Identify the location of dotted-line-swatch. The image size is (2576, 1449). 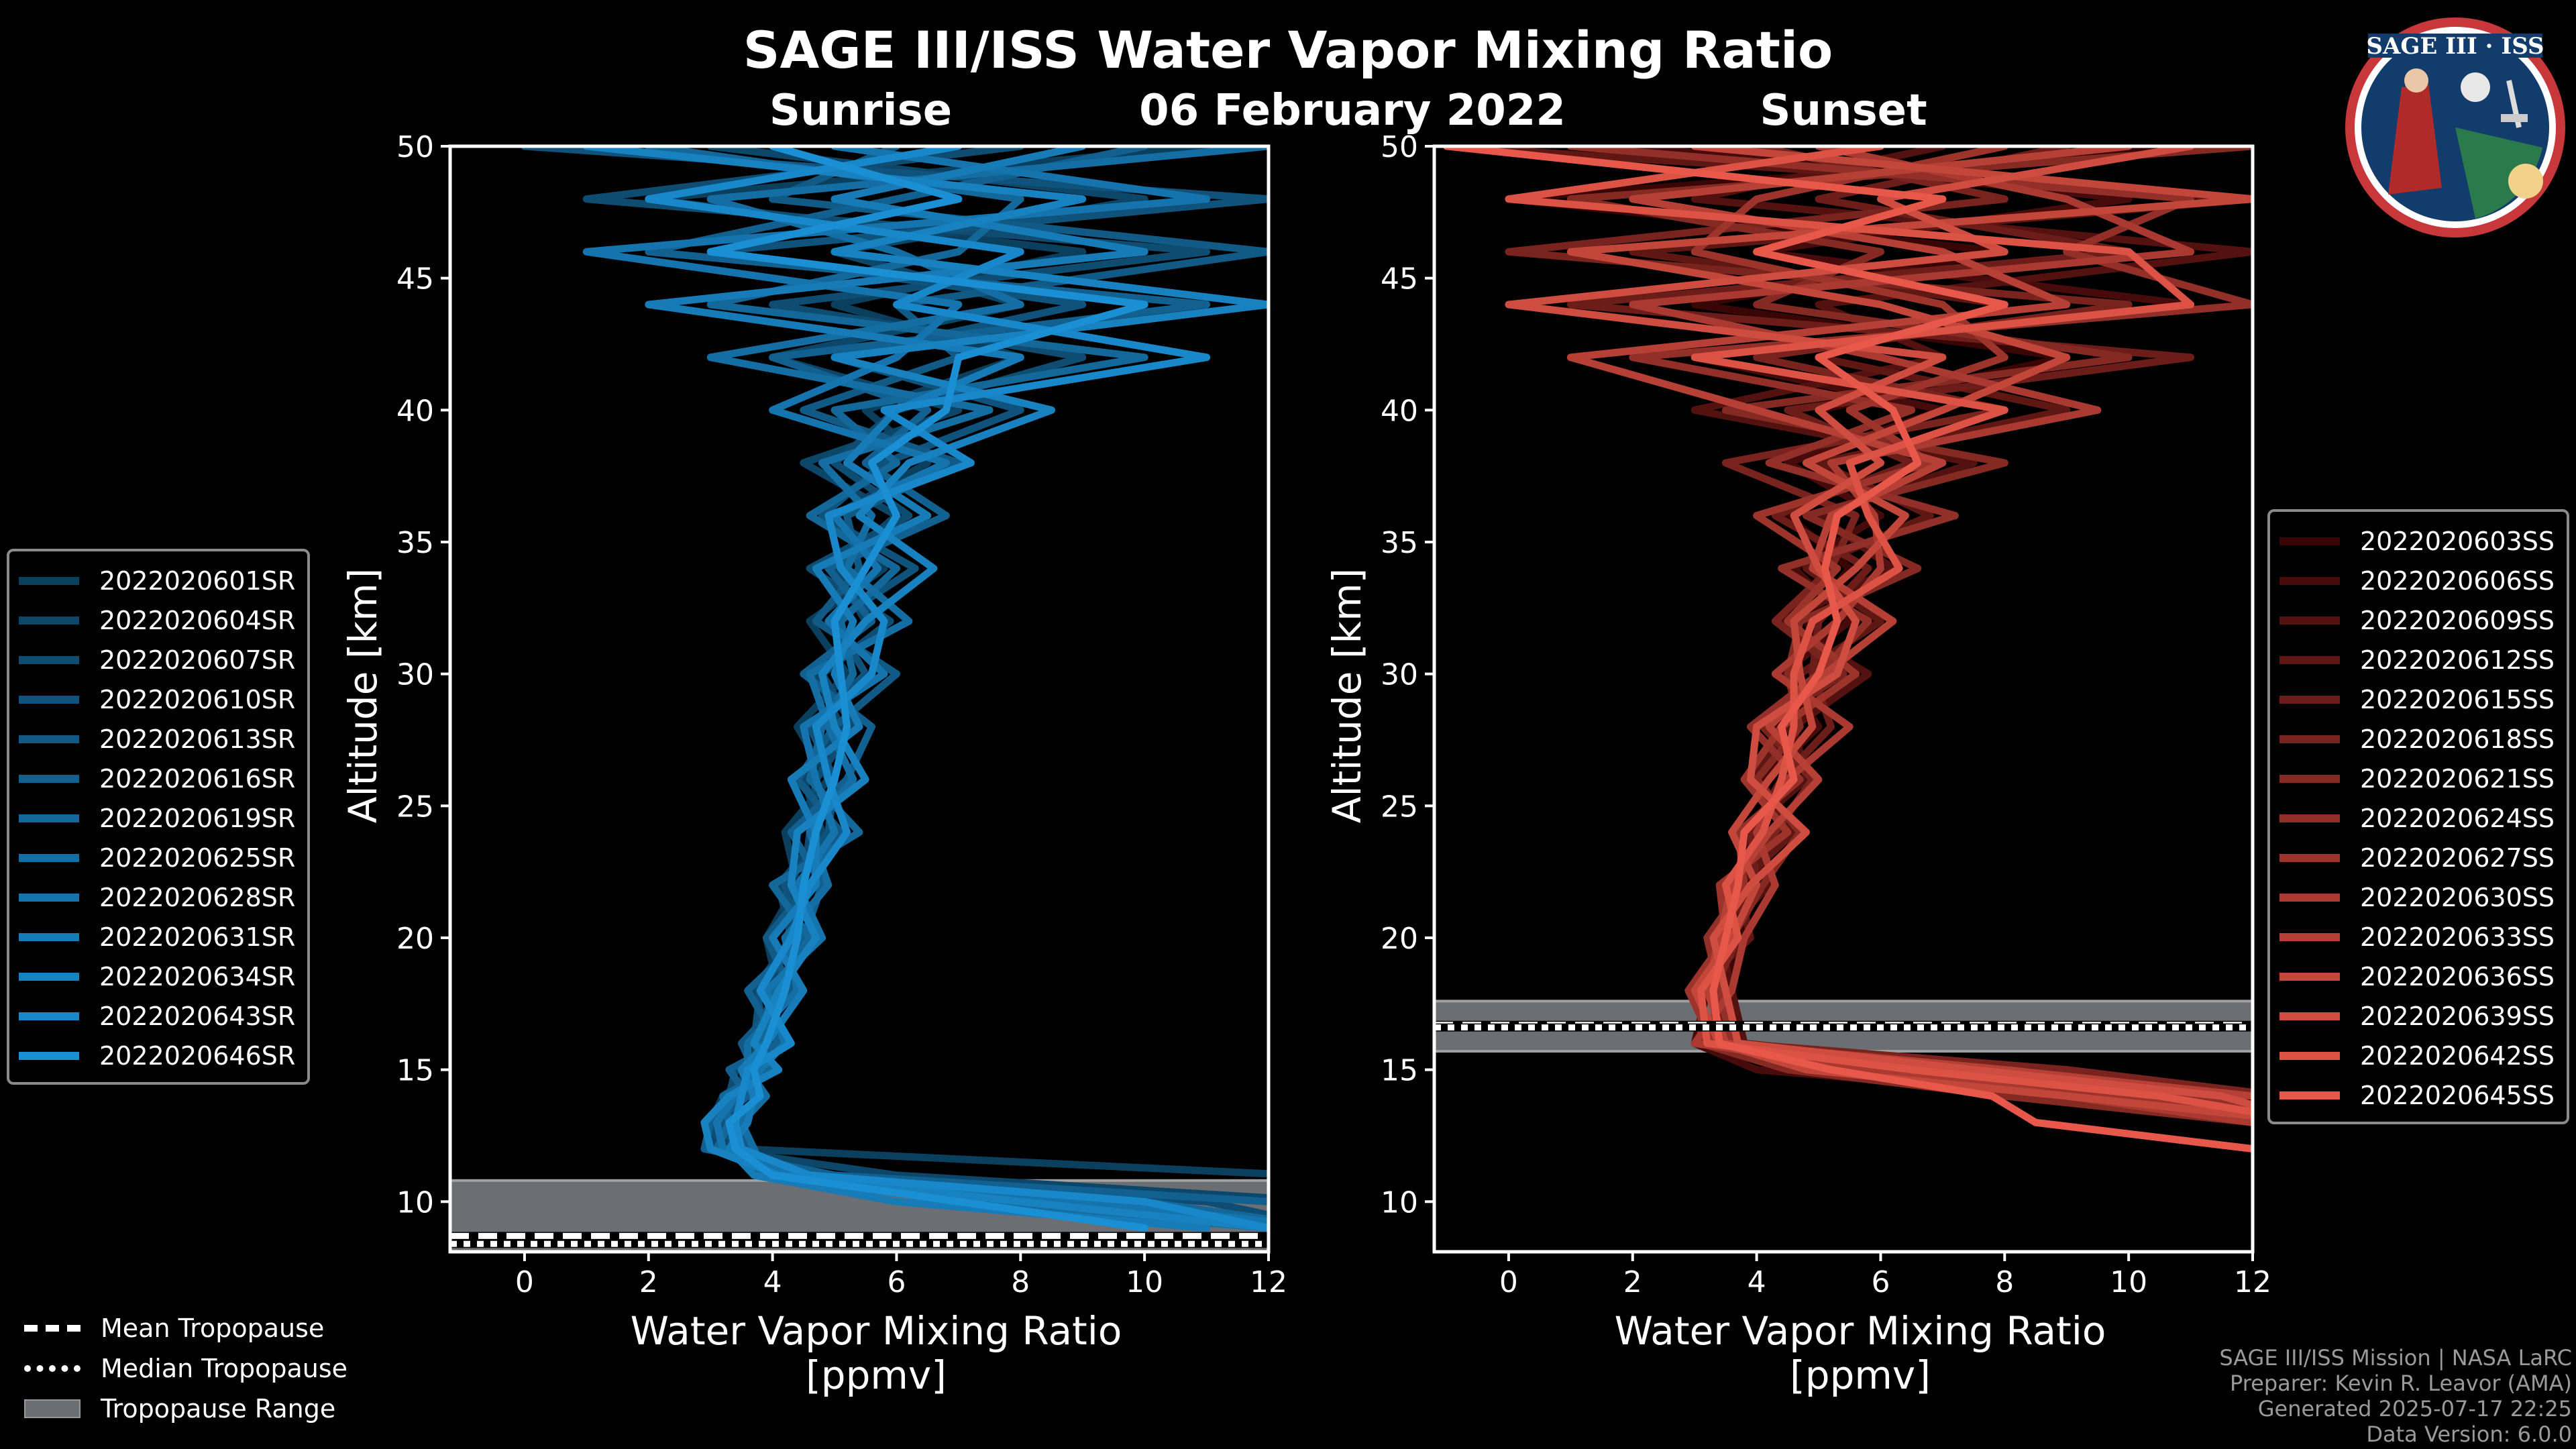
(52, 1368).